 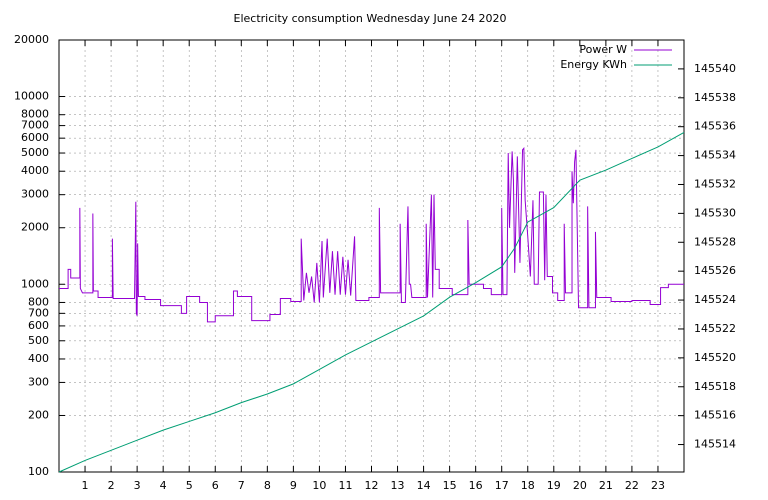 What do you see at coordinates (603, 49) in the screenshot?
I see `legend-label: Power W` at bounding box center [603, 49].